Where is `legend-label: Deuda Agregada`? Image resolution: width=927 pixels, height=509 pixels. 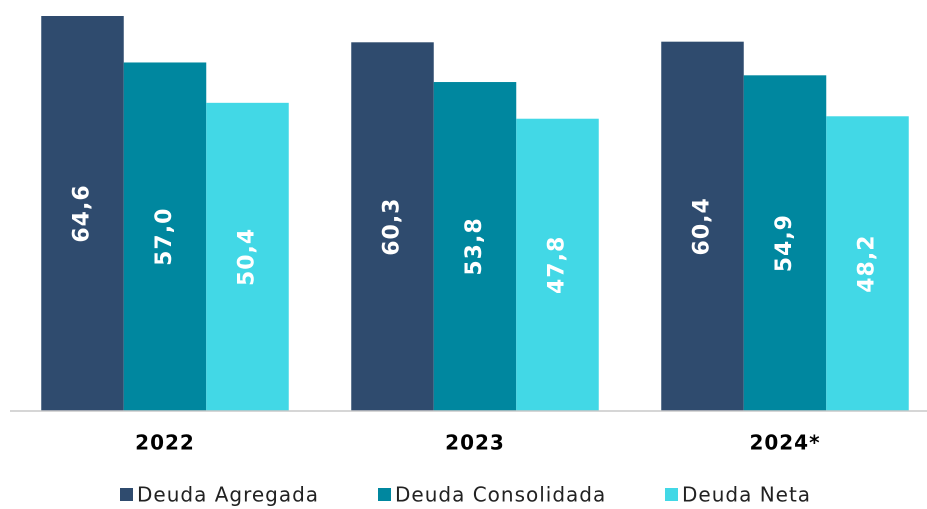
legend-label: Deuda Agregada is located at coordinates (228, 495).